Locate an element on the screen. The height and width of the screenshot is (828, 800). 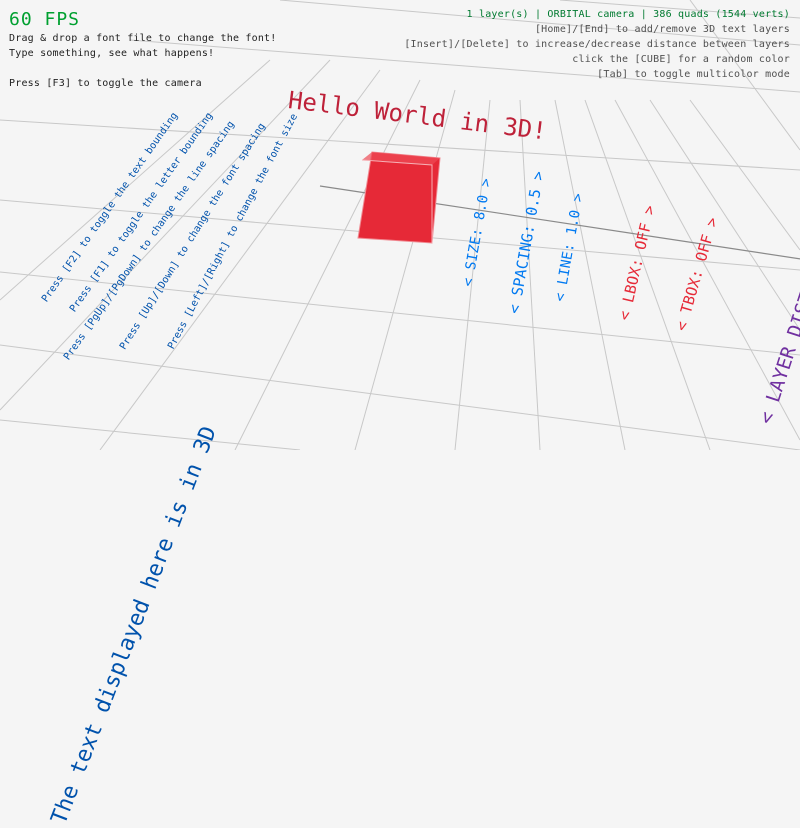
help-multicolor: [Tab] to toggle multicolor mode is located at coordinates (693, 74).